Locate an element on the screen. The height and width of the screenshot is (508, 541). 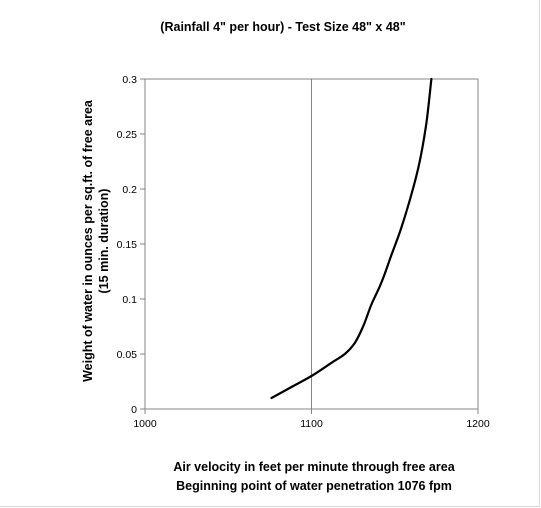
y-tick-labels: 0 0.05 0.1 0.15 0.2 0.25 0.3 is located at coordinates (127, 245).